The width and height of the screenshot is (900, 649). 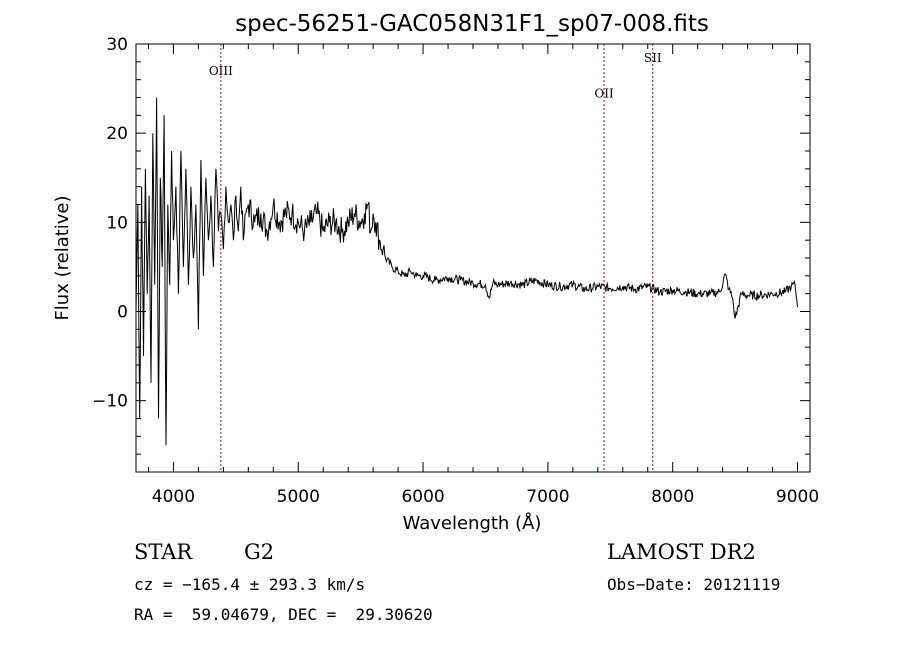 I want to click on x-tick-label: 8000, so click(x=672, y=497).